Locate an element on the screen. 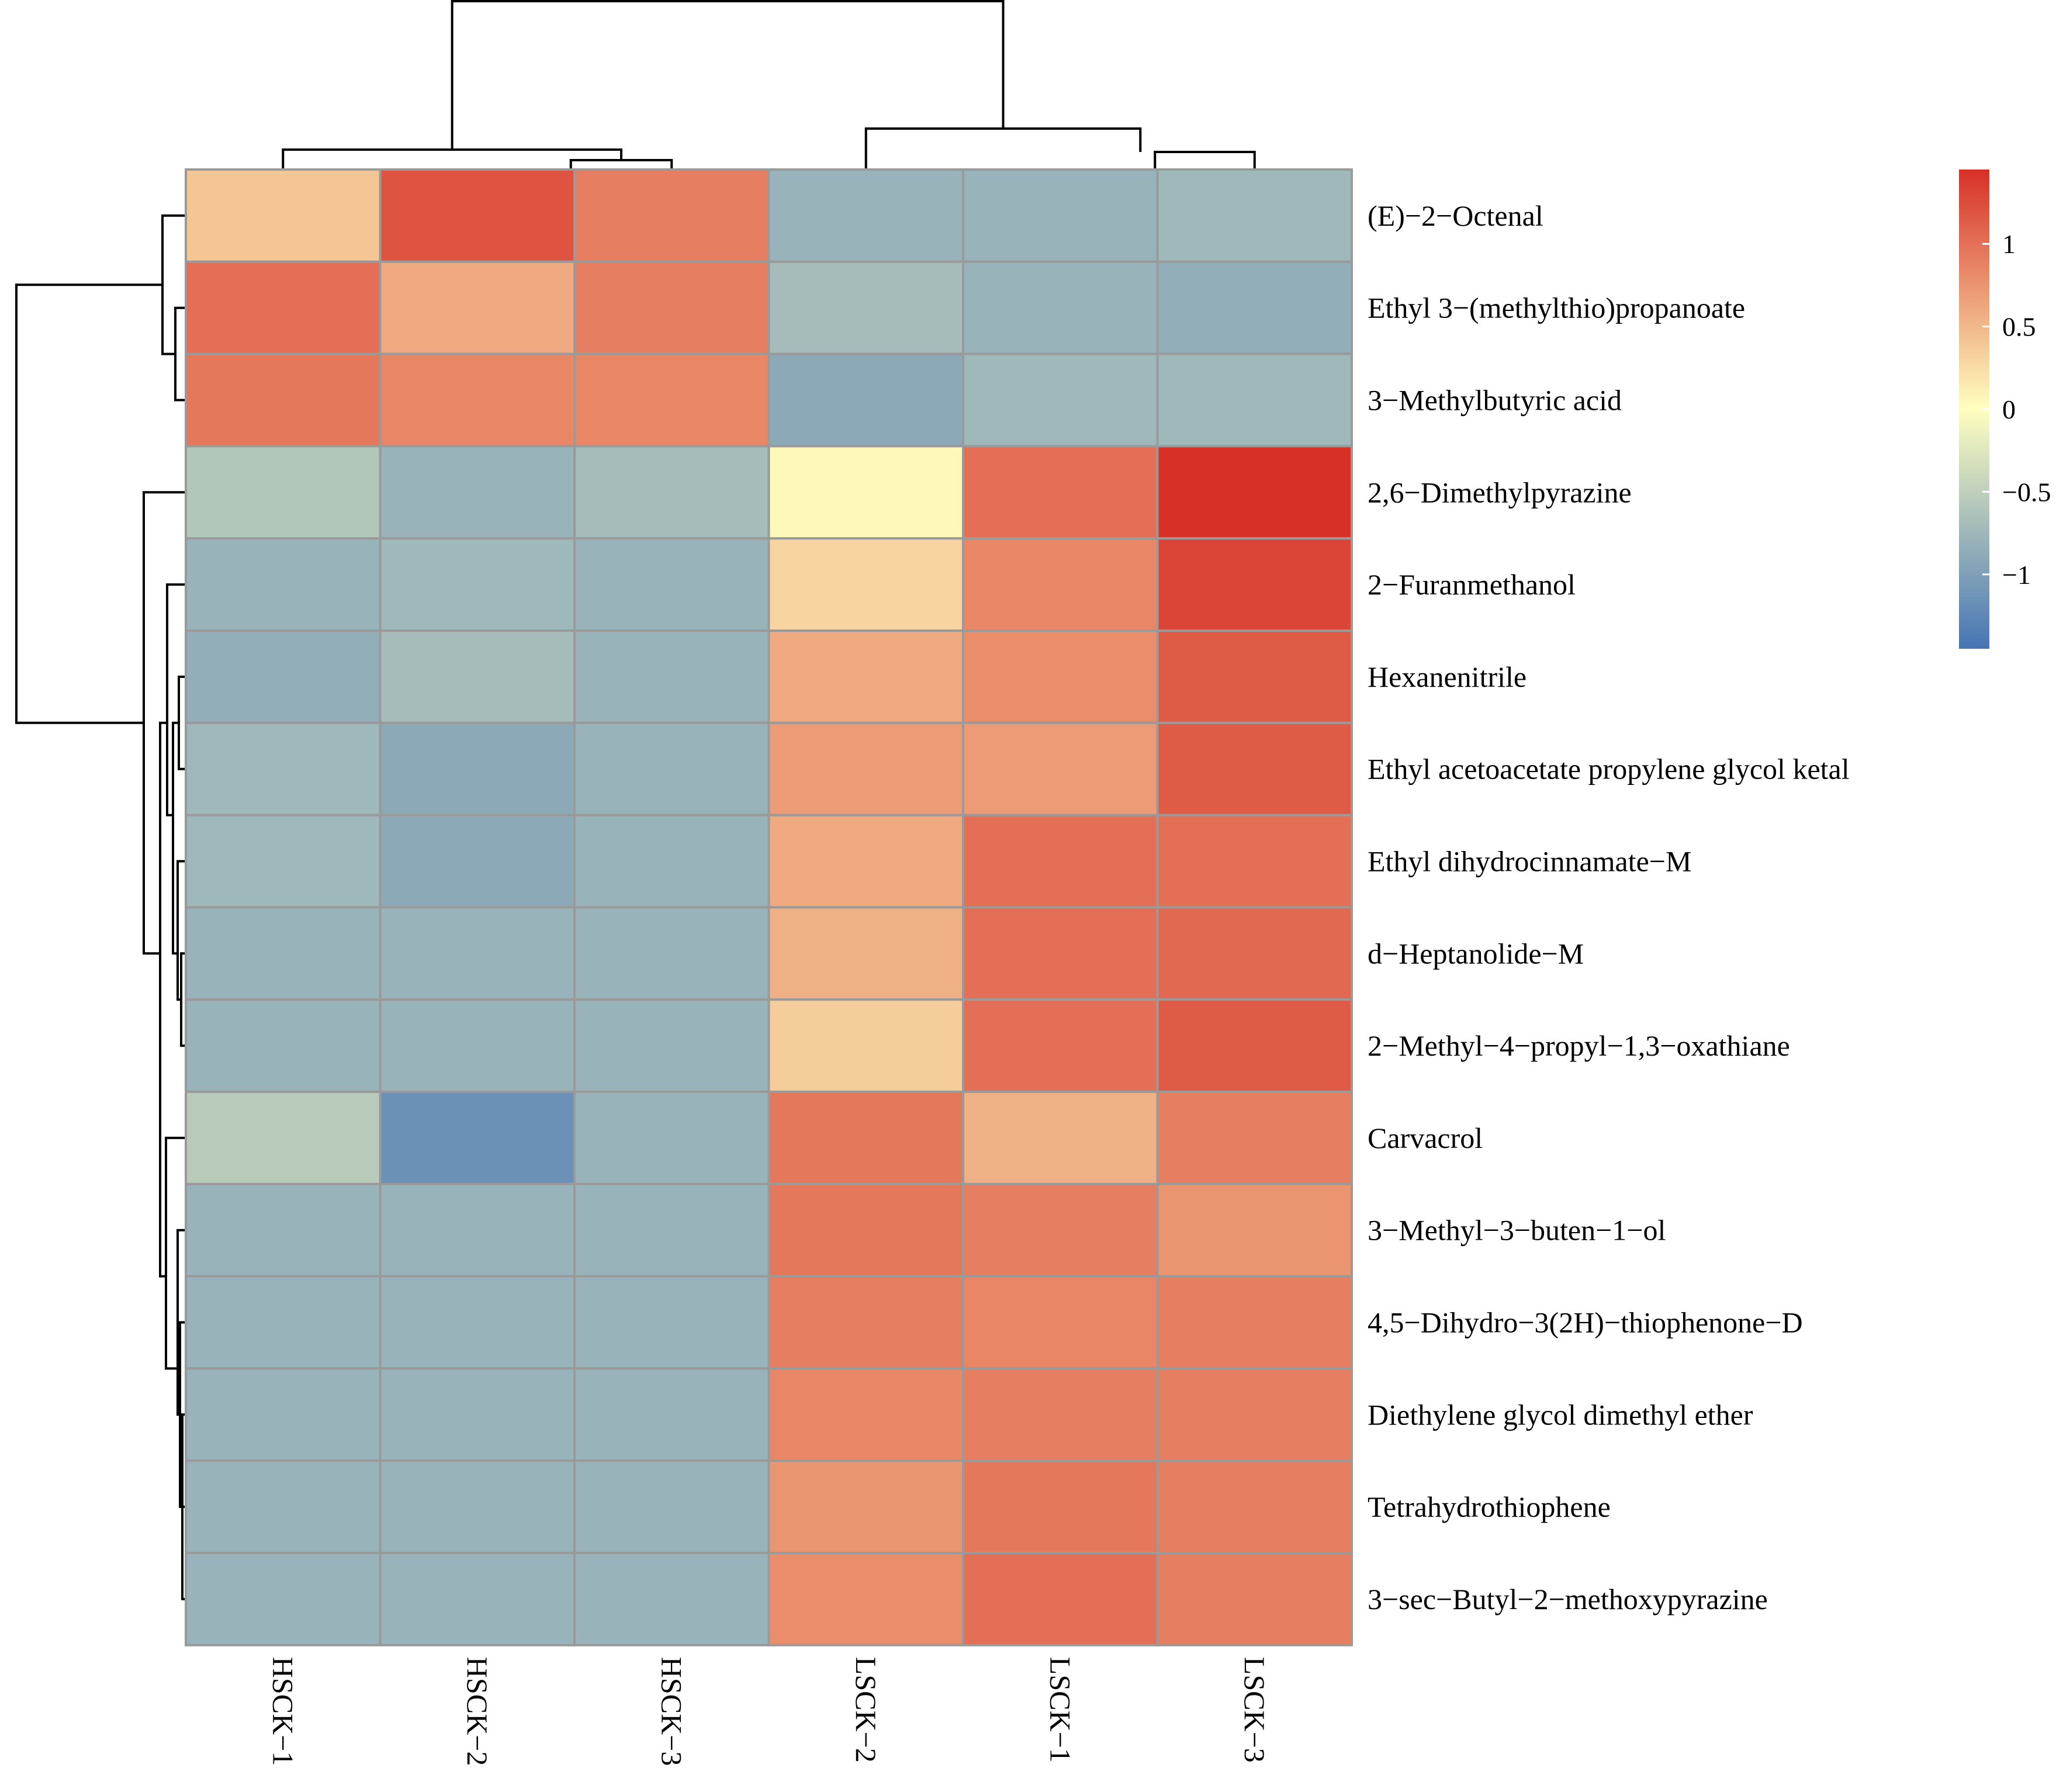 This screenshot has width=2063, height=1792. row-label: Tetrahydrothiophene is located at coordinates (1489, 1506).